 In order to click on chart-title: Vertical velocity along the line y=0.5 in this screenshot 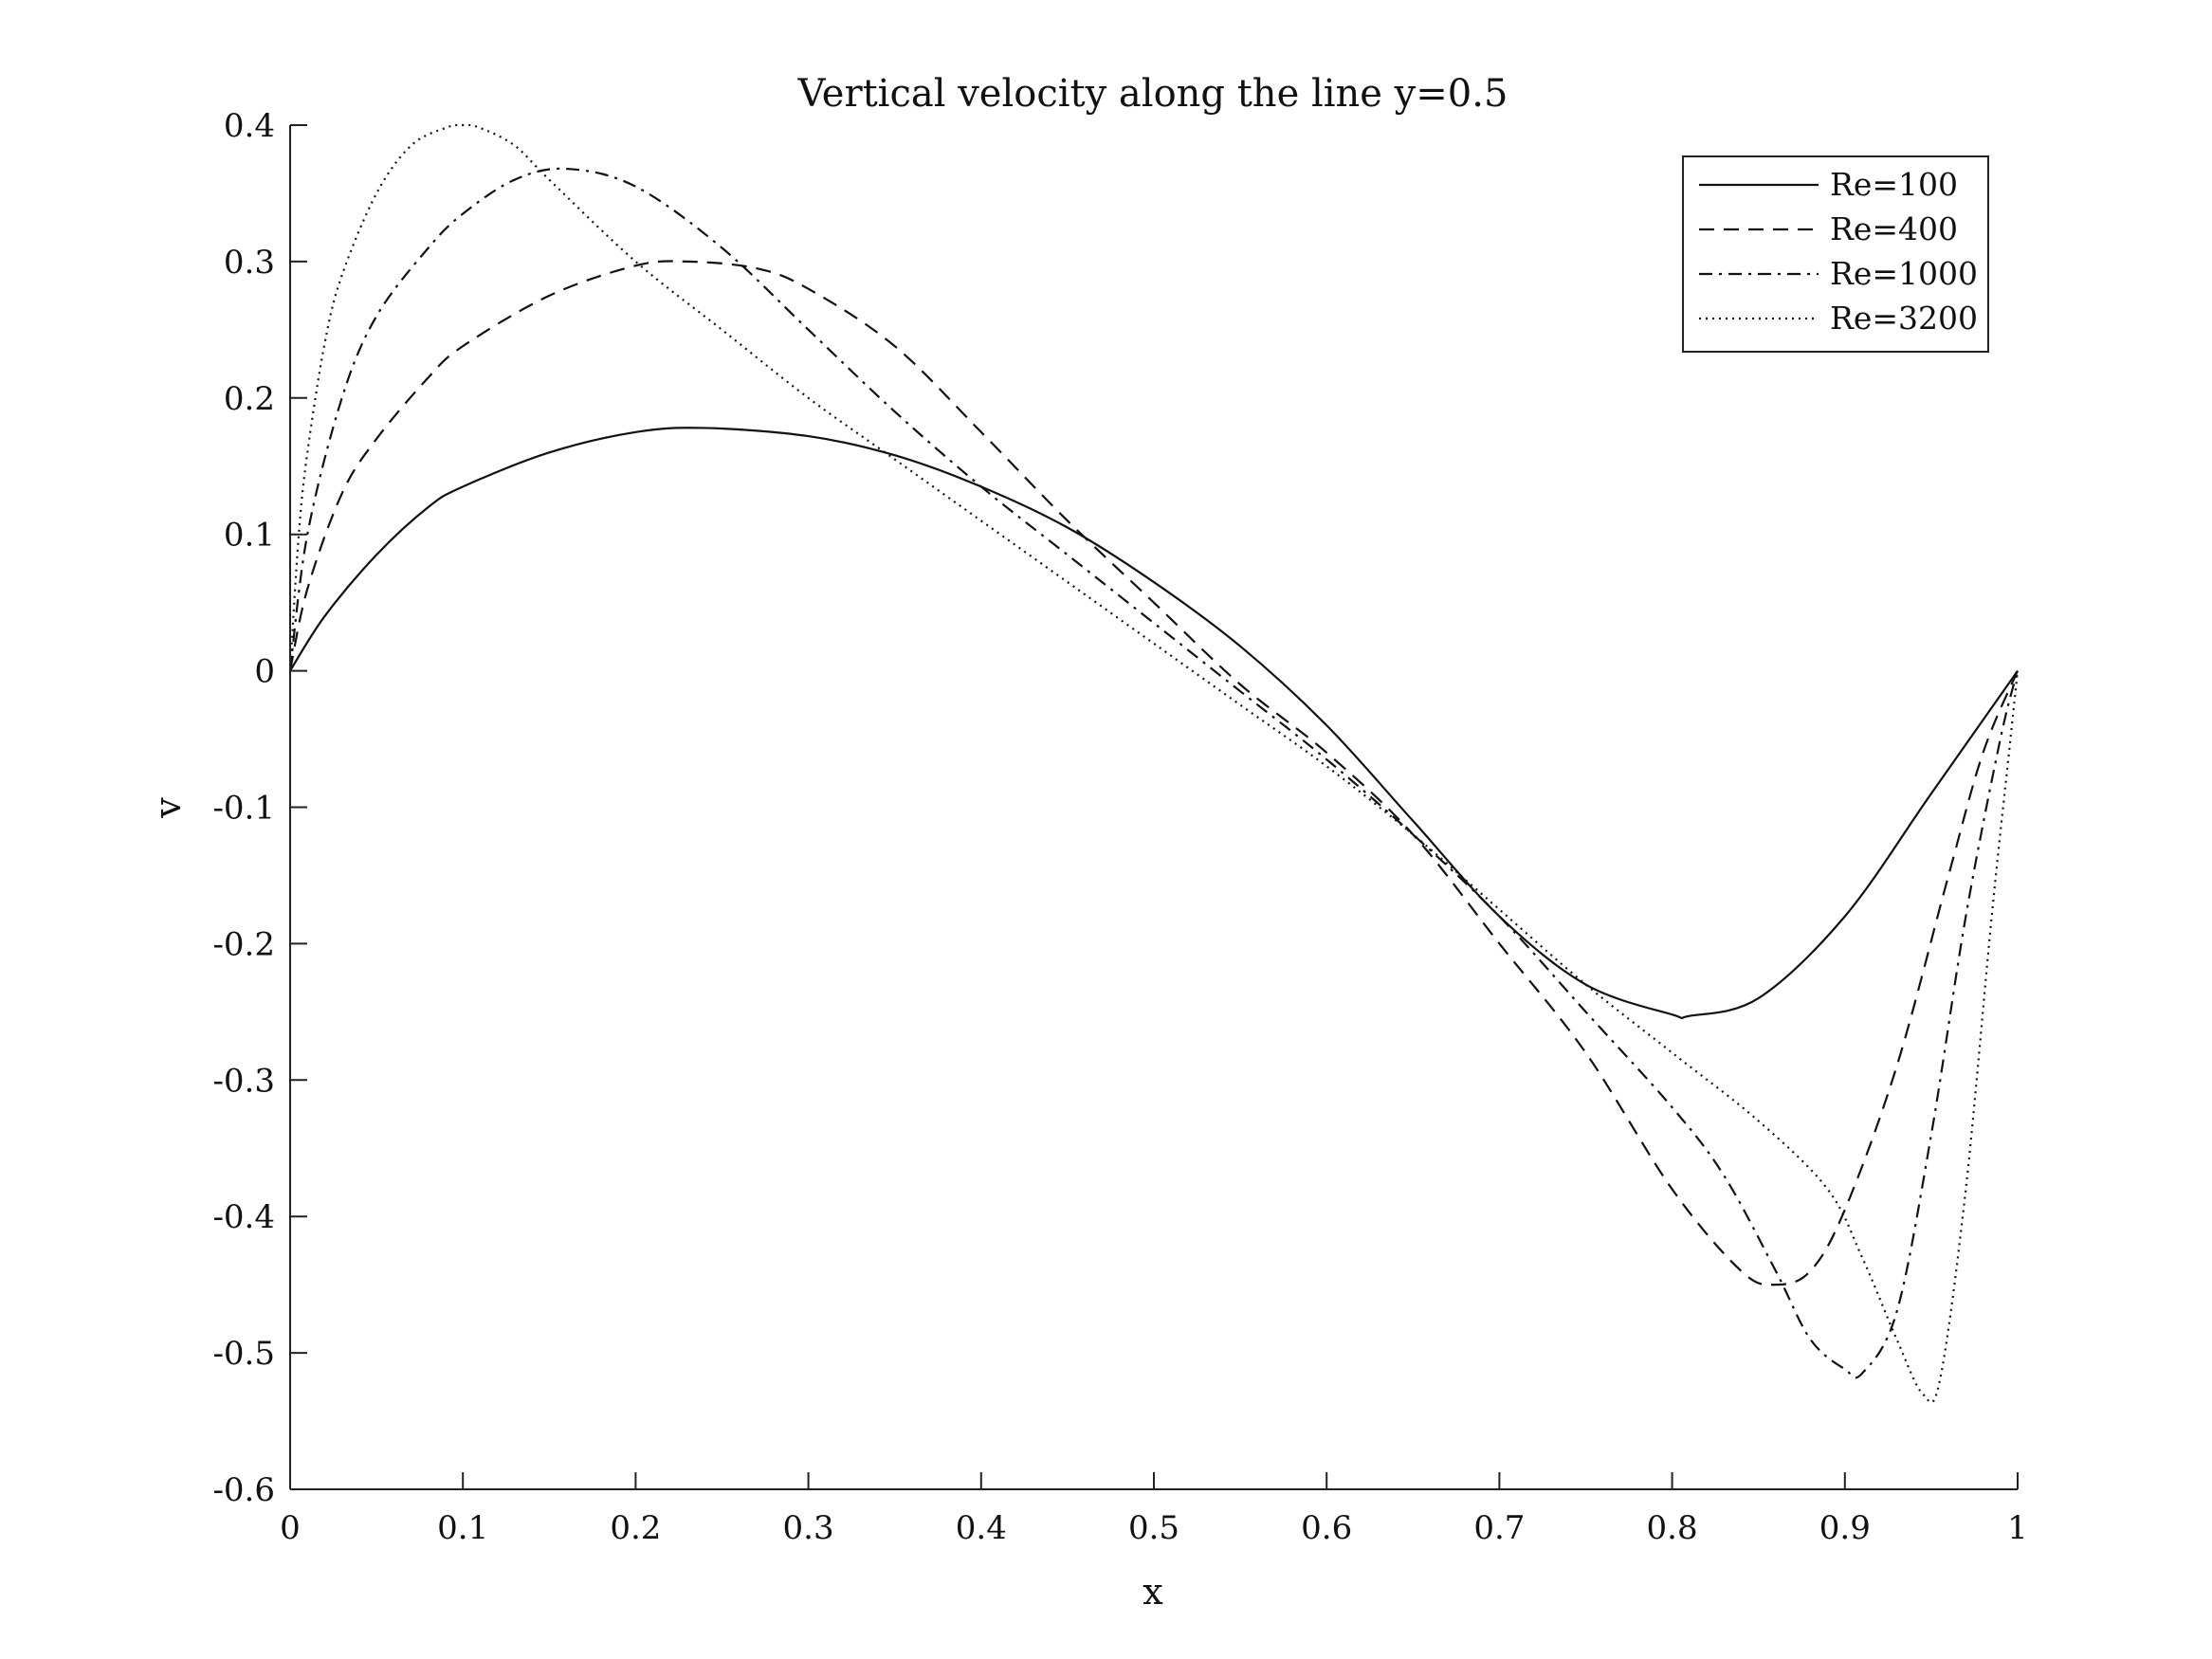, I will do `click(1152, 94)`.